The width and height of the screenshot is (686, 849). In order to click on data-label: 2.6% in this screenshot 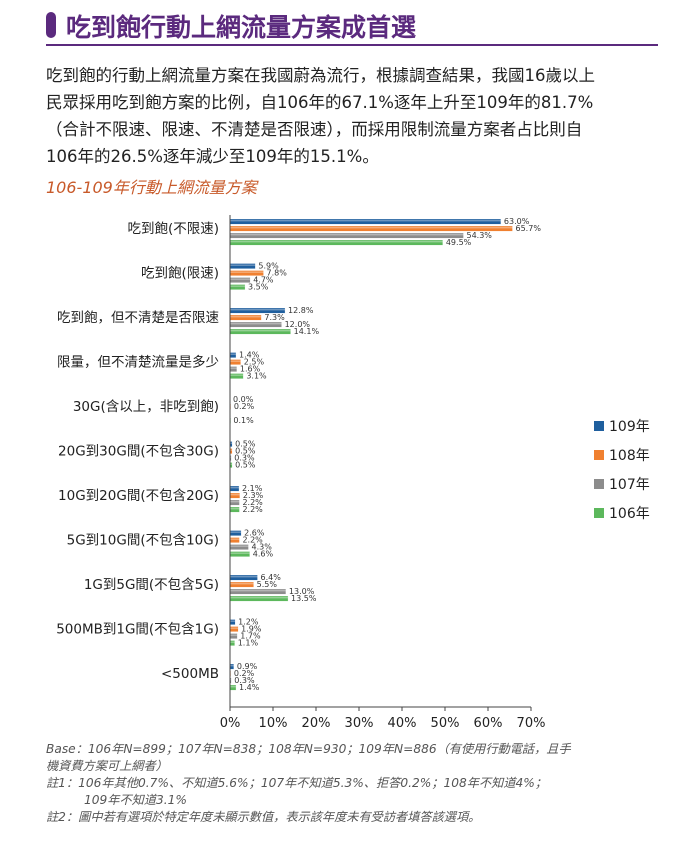, I will do `click(254, 533)`.